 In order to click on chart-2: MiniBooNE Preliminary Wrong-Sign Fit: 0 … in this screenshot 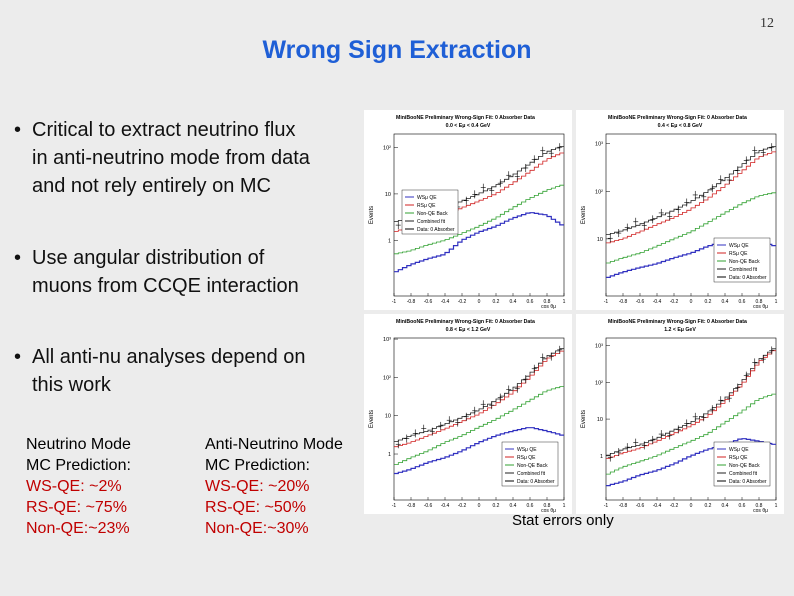, I will do `click(679, 212)`.